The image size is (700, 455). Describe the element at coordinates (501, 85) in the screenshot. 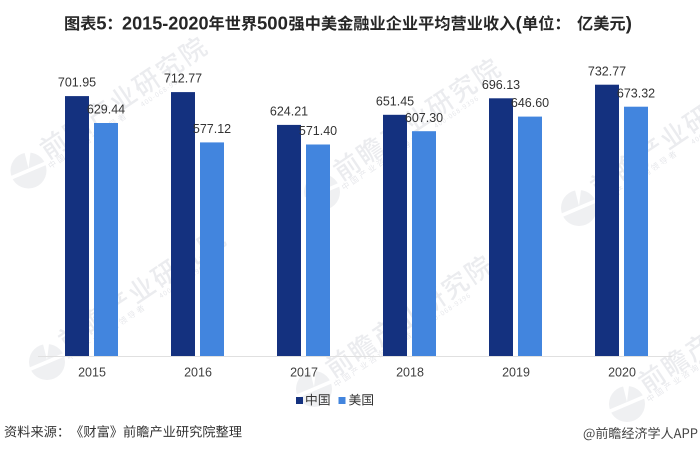

I see `svg-text: 696.13` at that location.